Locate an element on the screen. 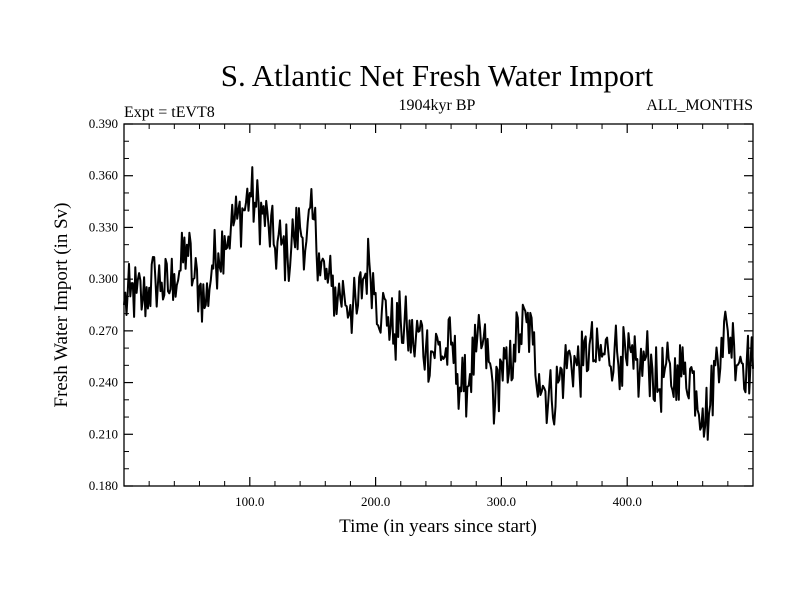  x-tick-label: 200.0 is located at coordinates (375, 501).